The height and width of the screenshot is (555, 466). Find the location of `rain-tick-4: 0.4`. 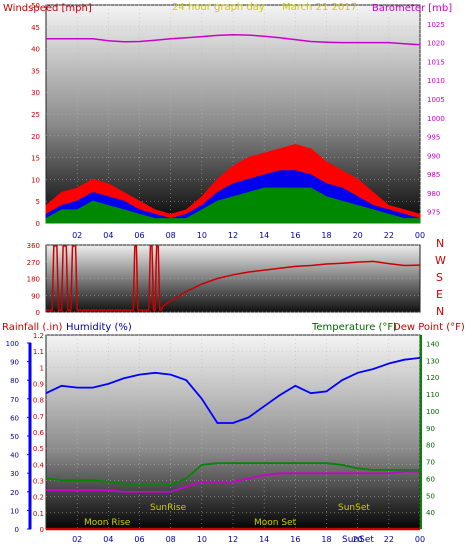

rain-tick-4: 0.4 is located at coordinates (39, 465).